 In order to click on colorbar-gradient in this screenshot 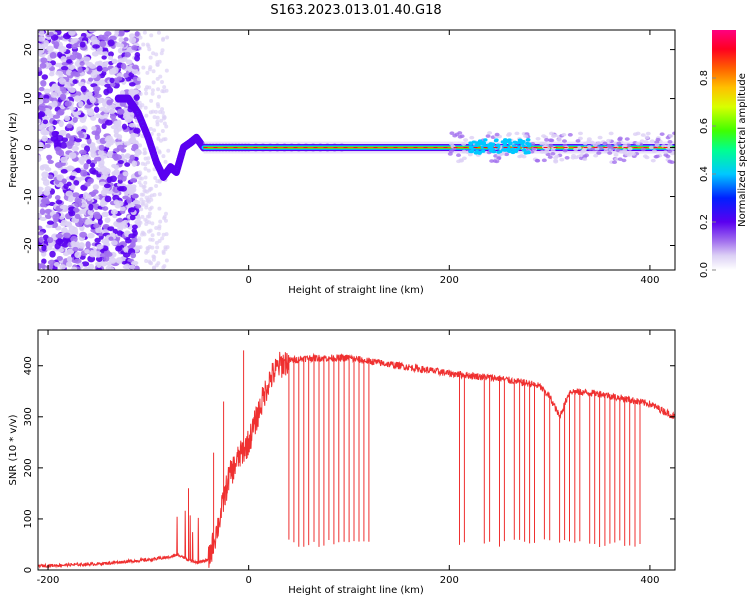, I will do `click(724, 150)`.